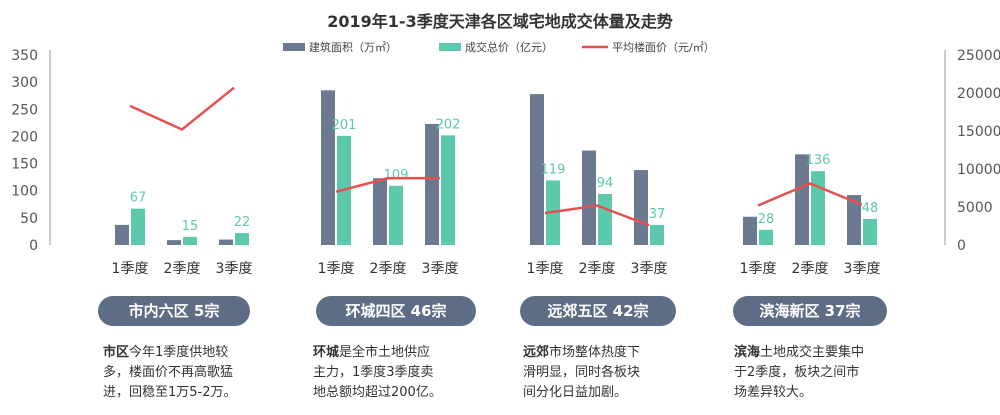  I want to click on desc-line: 多，楼面价不再高歌猛, so click(168, 372).